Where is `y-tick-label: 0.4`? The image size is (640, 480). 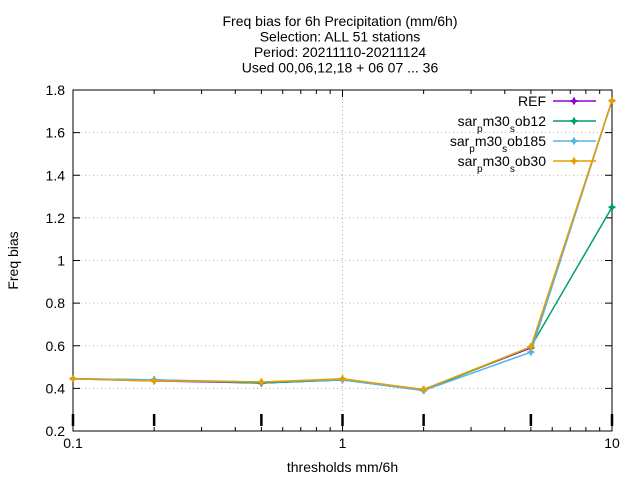 y-tick-label: 0.4 is located at coordinates (56, 388).